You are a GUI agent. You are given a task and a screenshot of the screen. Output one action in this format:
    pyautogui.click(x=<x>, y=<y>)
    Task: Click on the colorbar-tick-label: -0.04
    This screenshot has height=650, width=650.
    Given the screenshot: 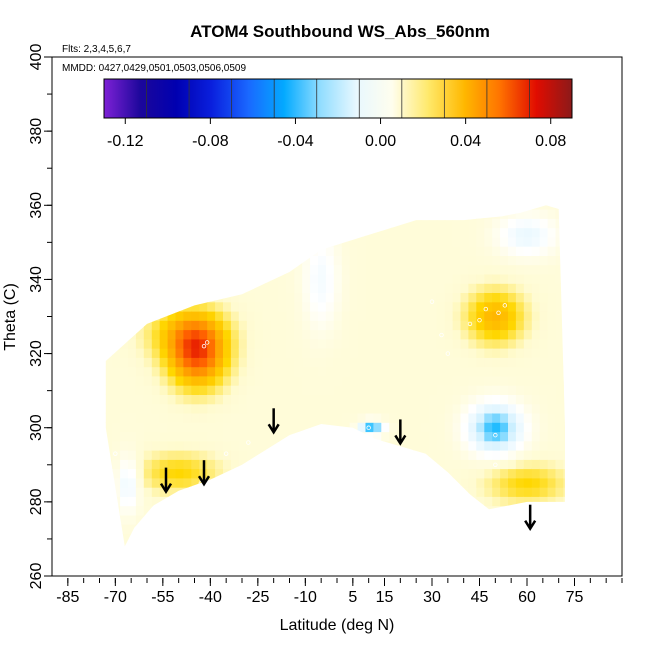 What is the action you would take?
    pyautogui.click(x=295, y=141)
    